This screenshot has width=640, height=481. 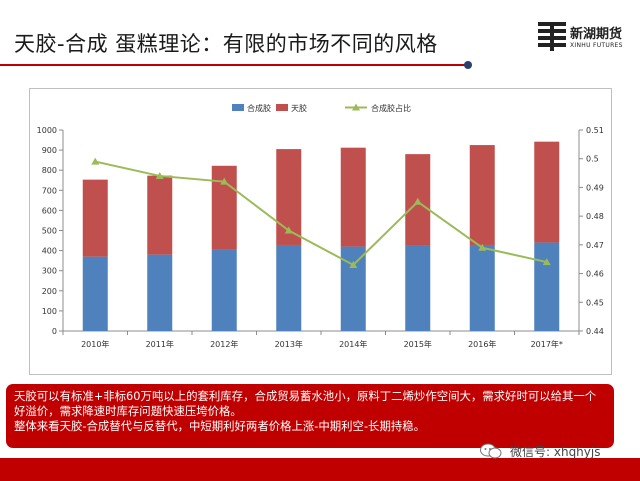 I want to click on footer-bar, so click(x=320, y=469).